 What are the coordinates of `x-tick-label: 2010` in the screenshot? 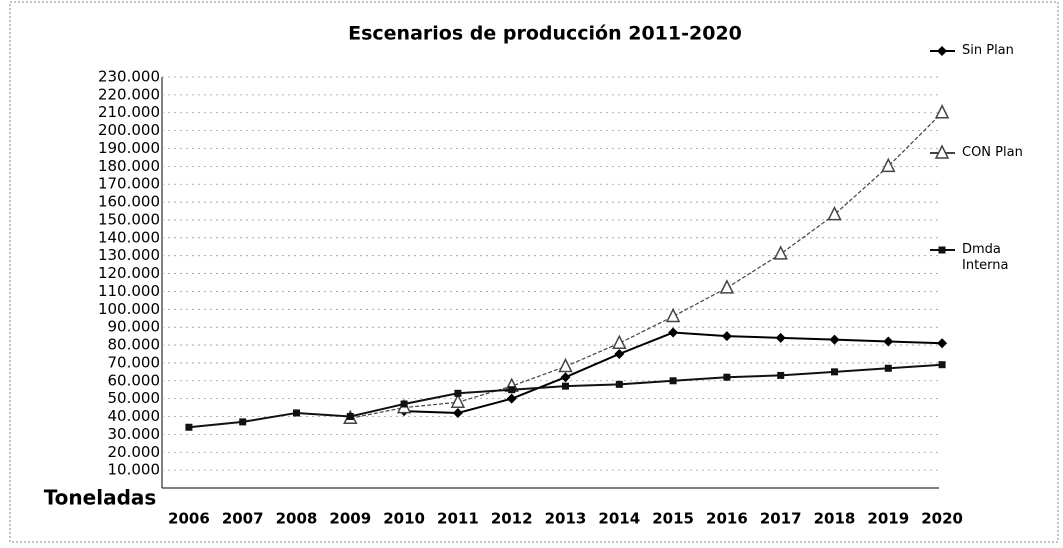 It's located at (404, 519).